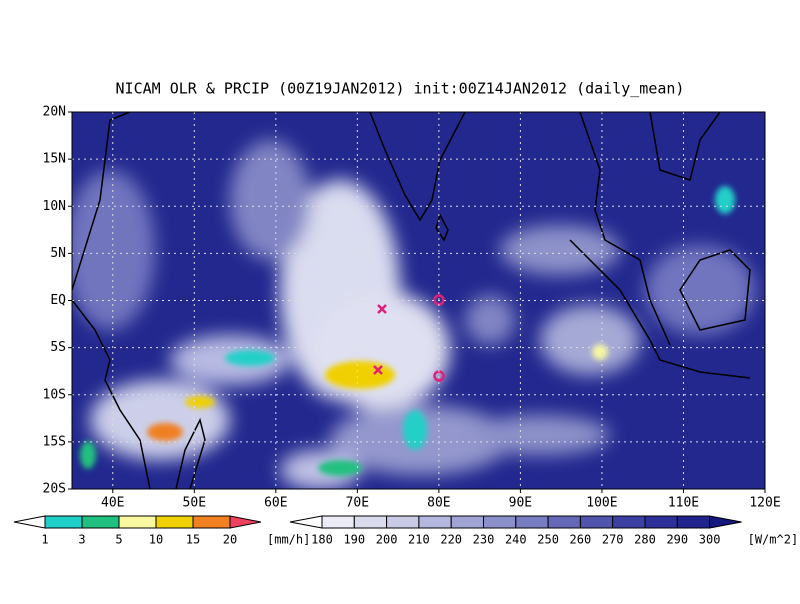 This screenshot has height=604, width=800. What do you see at coordinates (548, 540) in the screenshot?
I see `legend-label: 250` at bounding box center [548, 540].